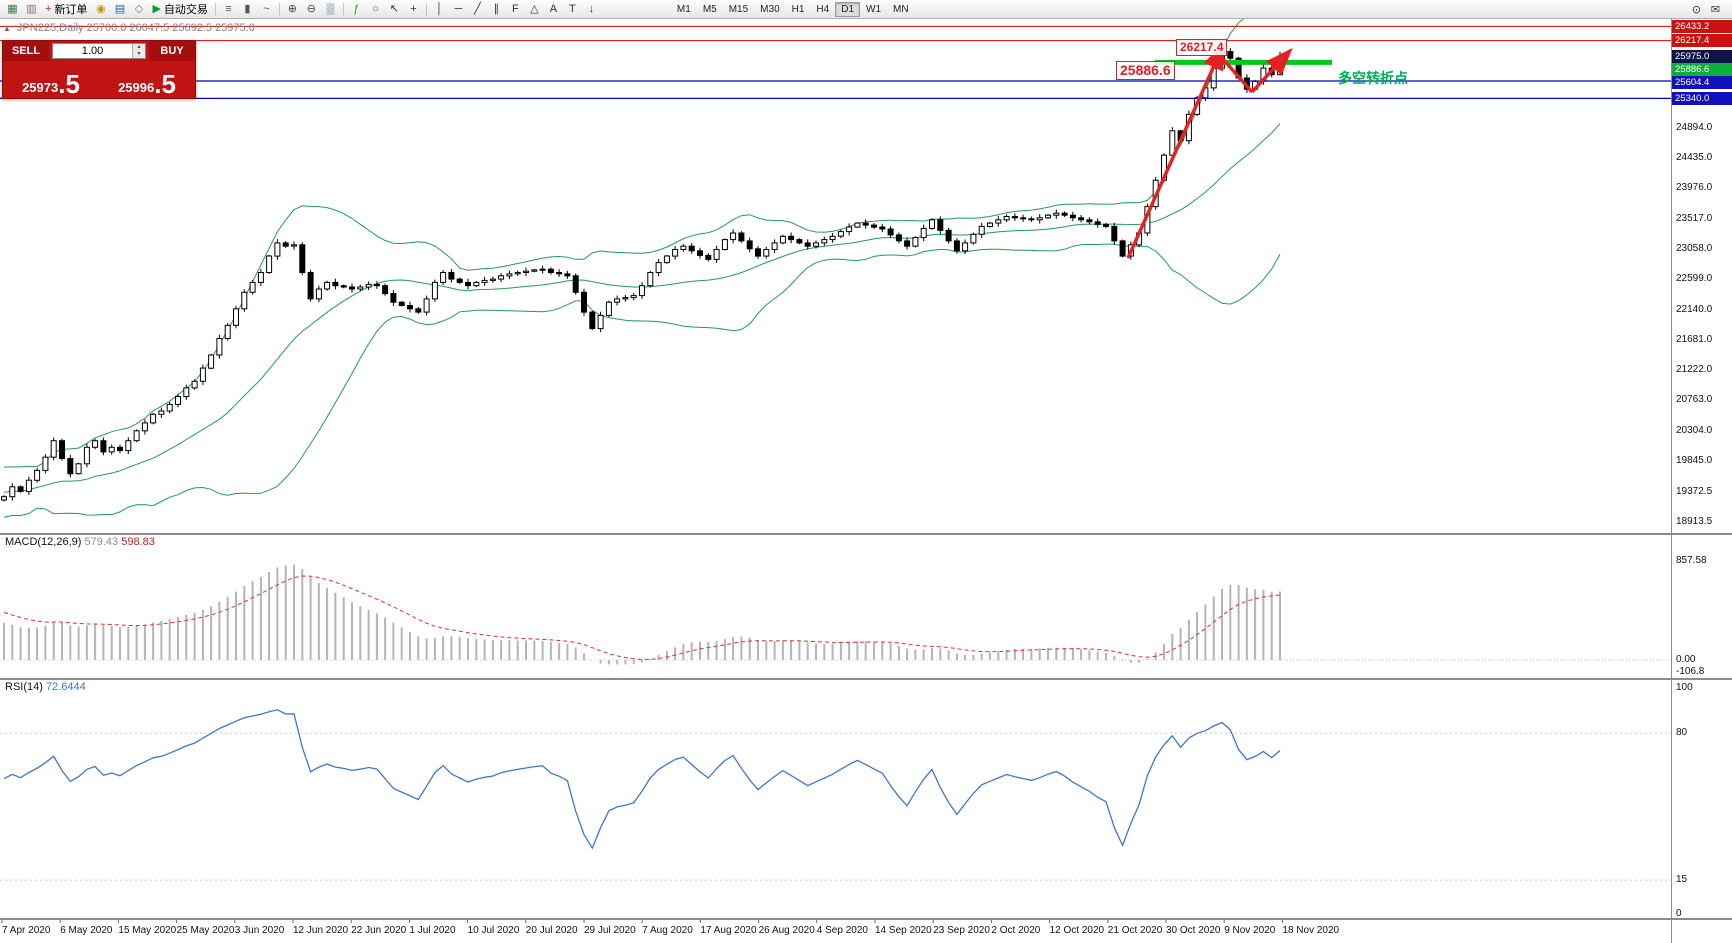 The image size is (1732, 943). What do you see at coordinates (1373, 78) in the screenshot?
I see `chart-annotation: 多空转折点` at bounding box center [1373, 78].